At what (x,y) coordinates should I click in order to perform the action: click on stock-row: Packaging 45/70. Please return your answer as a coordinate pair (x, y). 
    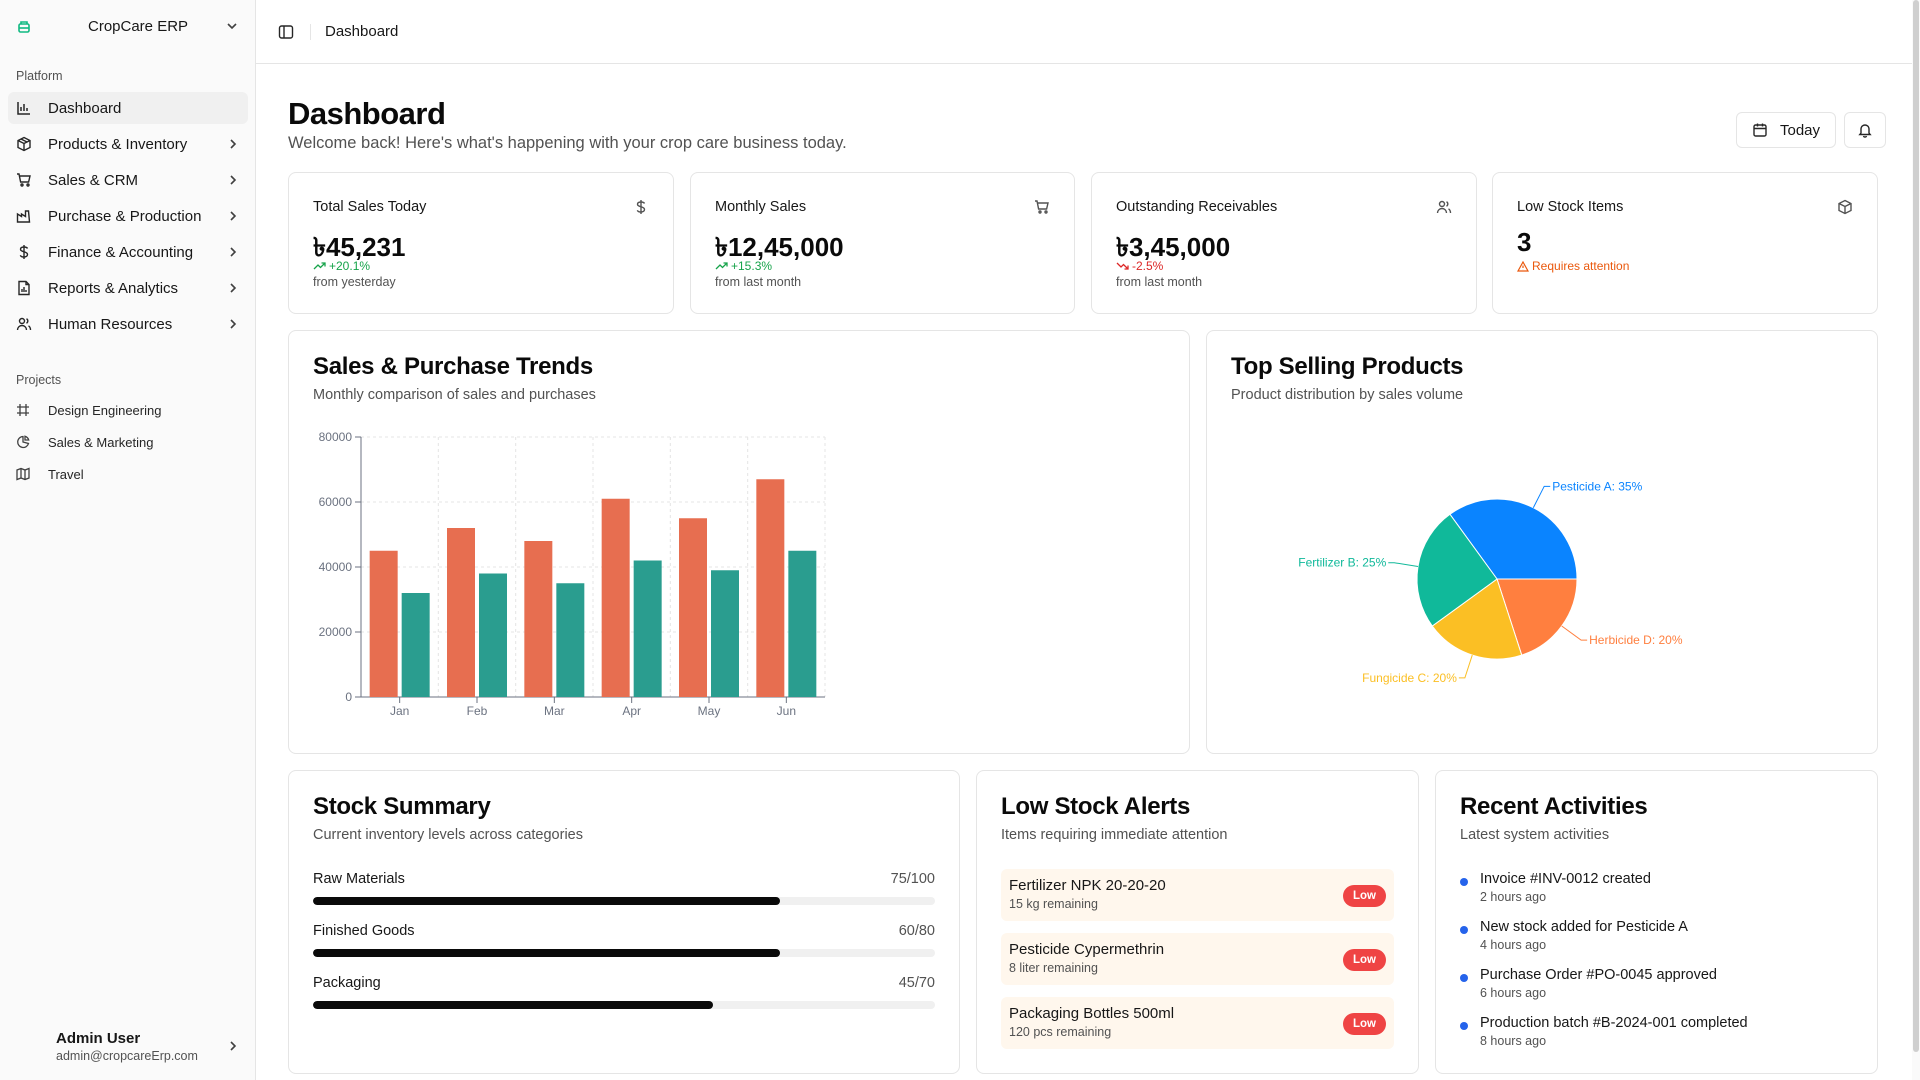
    Looking at the image, I should click on (624, 992).